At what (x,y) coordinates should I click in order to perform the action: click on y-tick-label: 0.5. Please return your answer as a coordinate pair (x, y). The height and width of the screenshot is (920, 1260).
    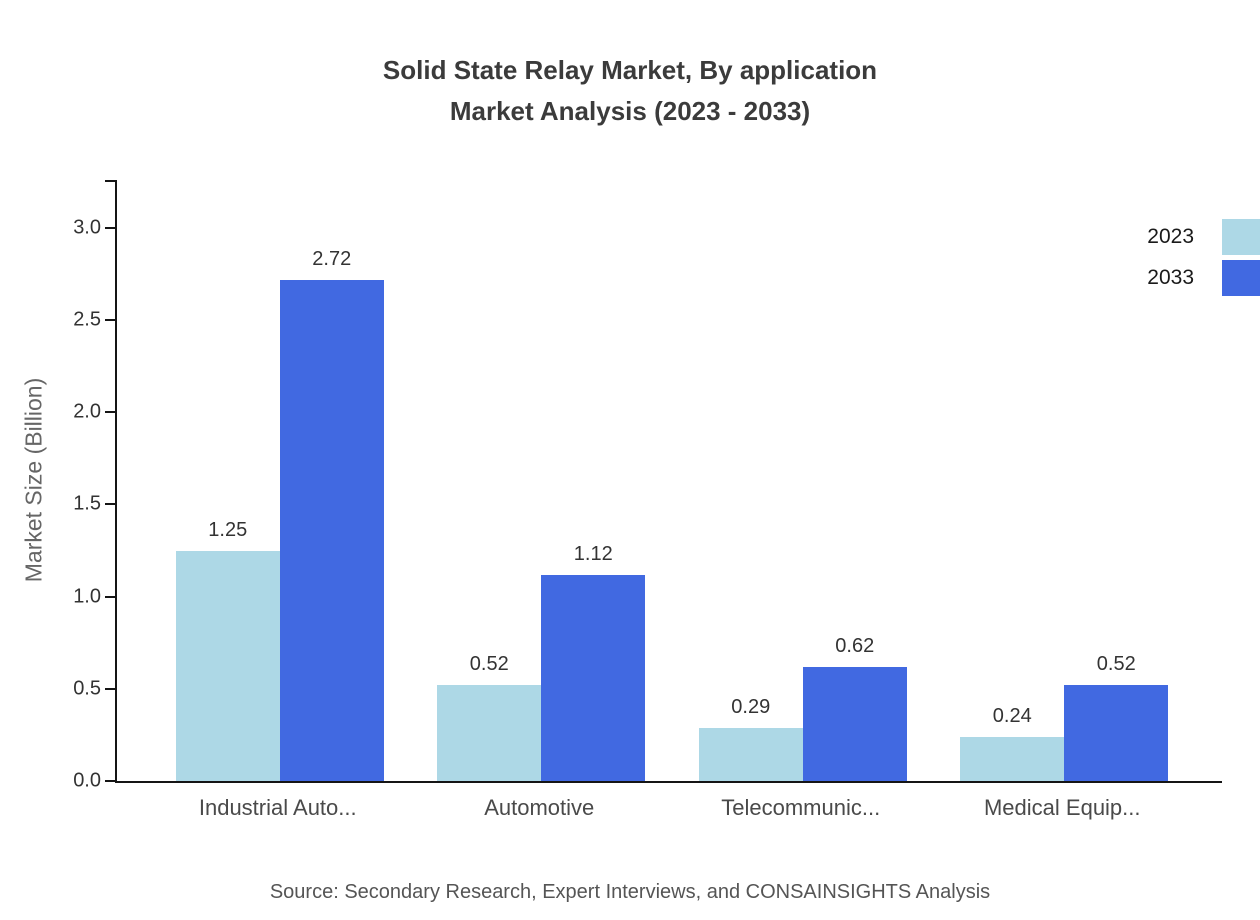
    Looking at the image, I should click on (87, 688).